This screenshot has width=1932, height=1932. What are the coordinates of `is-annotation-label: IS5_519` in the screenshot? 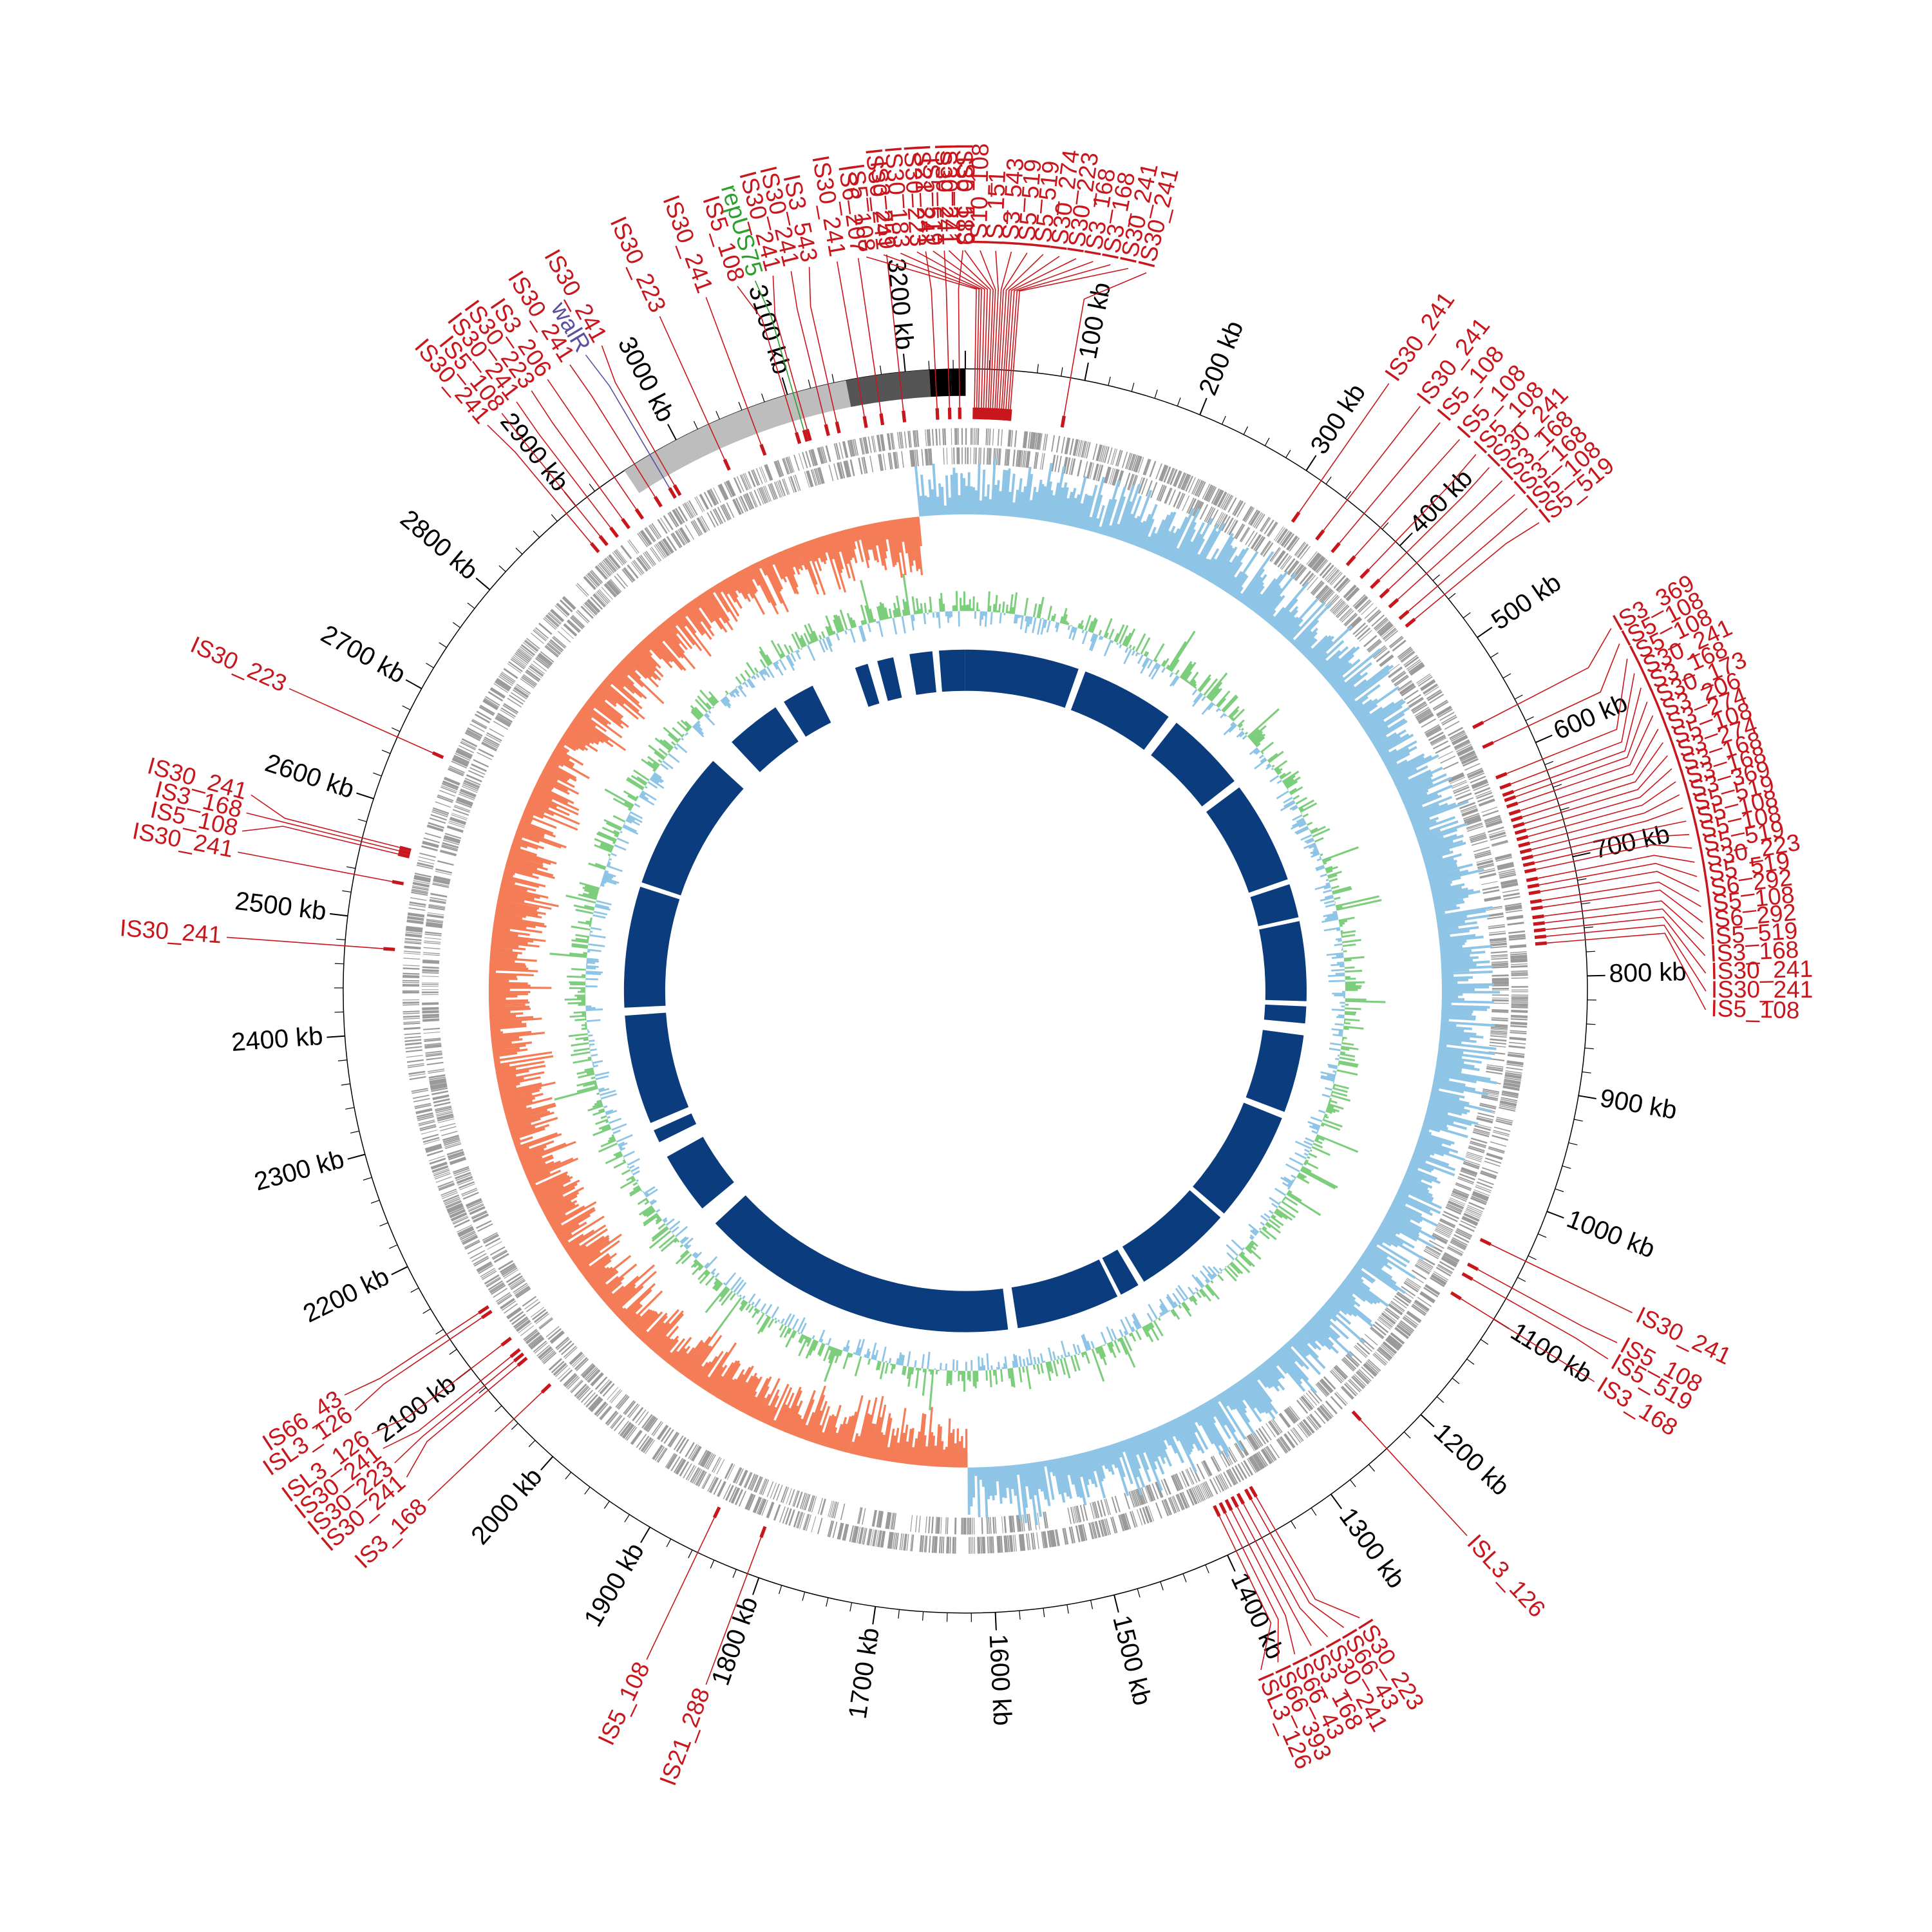 It's located at (933, 201).